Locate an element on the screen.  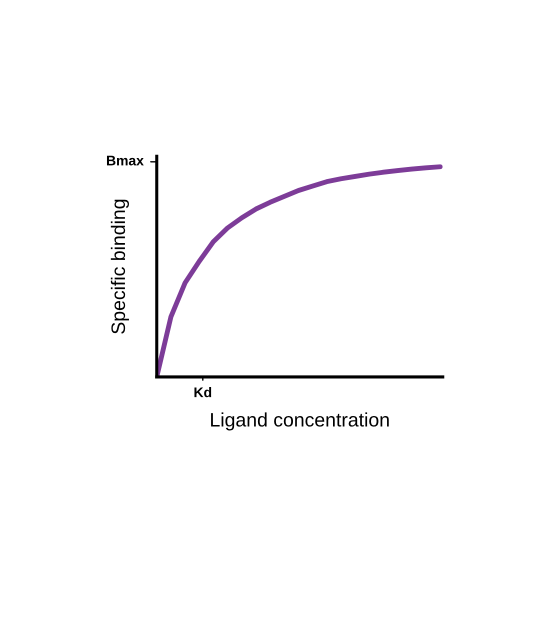
y-axis-title: Specific binding is located at coordinates (119, 267).